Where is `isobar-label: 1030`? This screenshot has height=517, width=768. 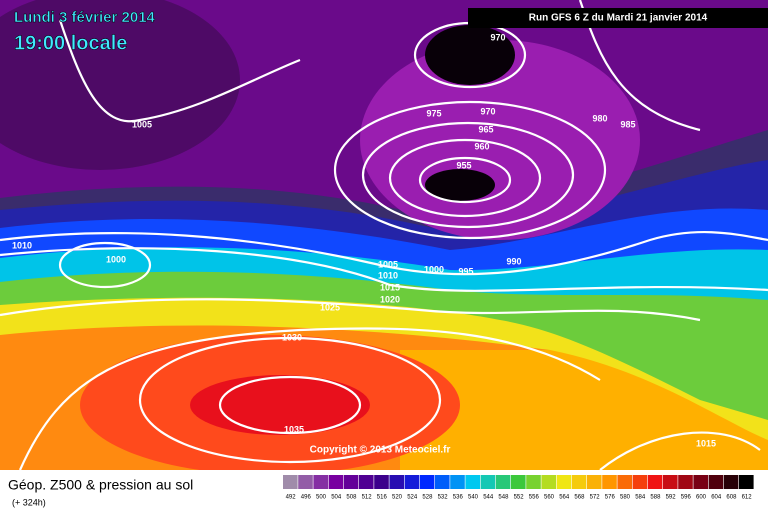
isobar-label: 1030 is located at coordinates (292, 337).